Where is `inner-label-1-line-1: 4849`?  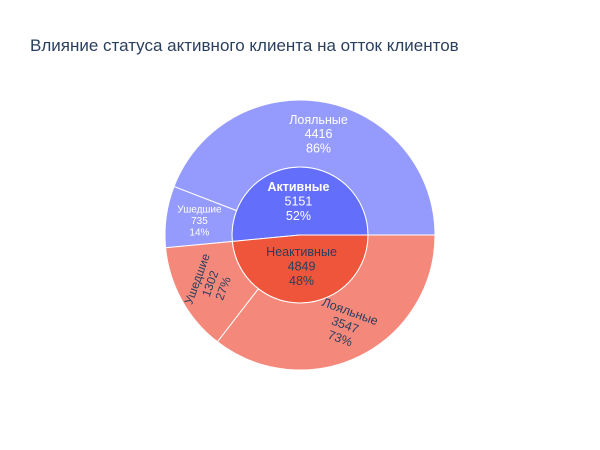 inner-label-1-line-1: 4849 is located at coordinates (302, 267).